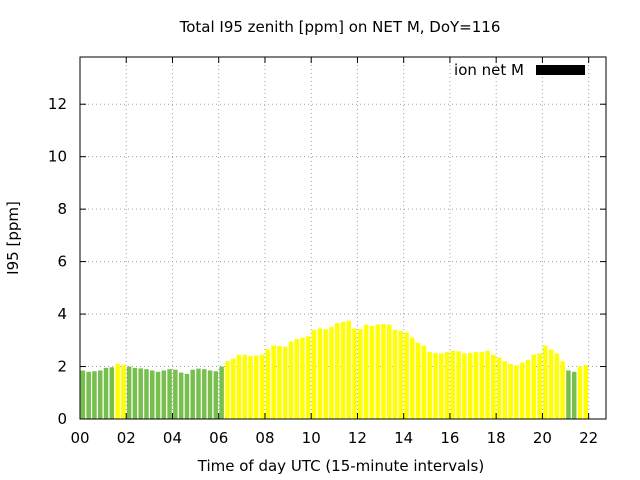  What do you see at coordinates (62, 262) in the screenshot?
I see `y-tick-label: 6` at bounding box center [62, 262].